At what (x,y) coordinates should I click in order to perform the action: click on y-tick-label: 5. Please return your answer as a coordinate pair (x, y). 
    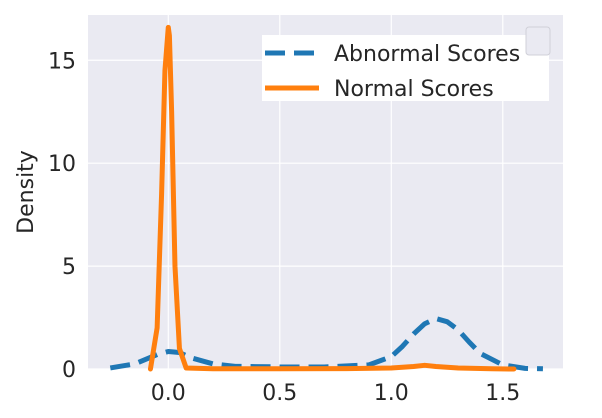
    Looking at the image, I should click on (69, 267).